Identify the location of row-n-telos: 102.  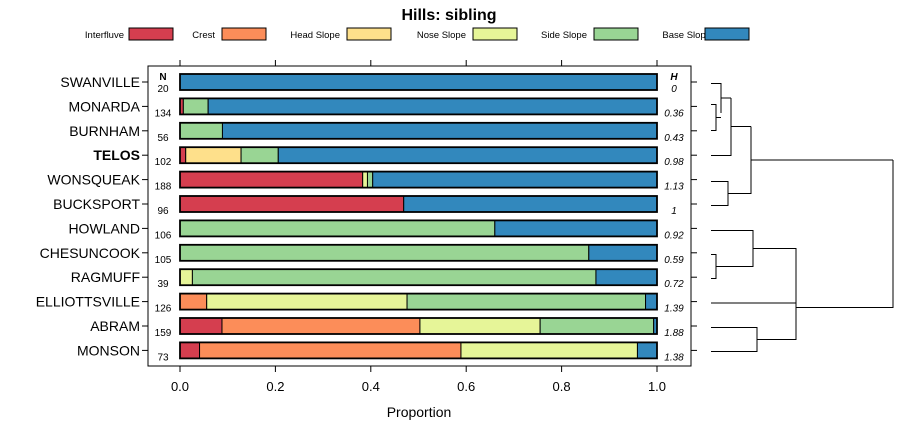
(163, 162).